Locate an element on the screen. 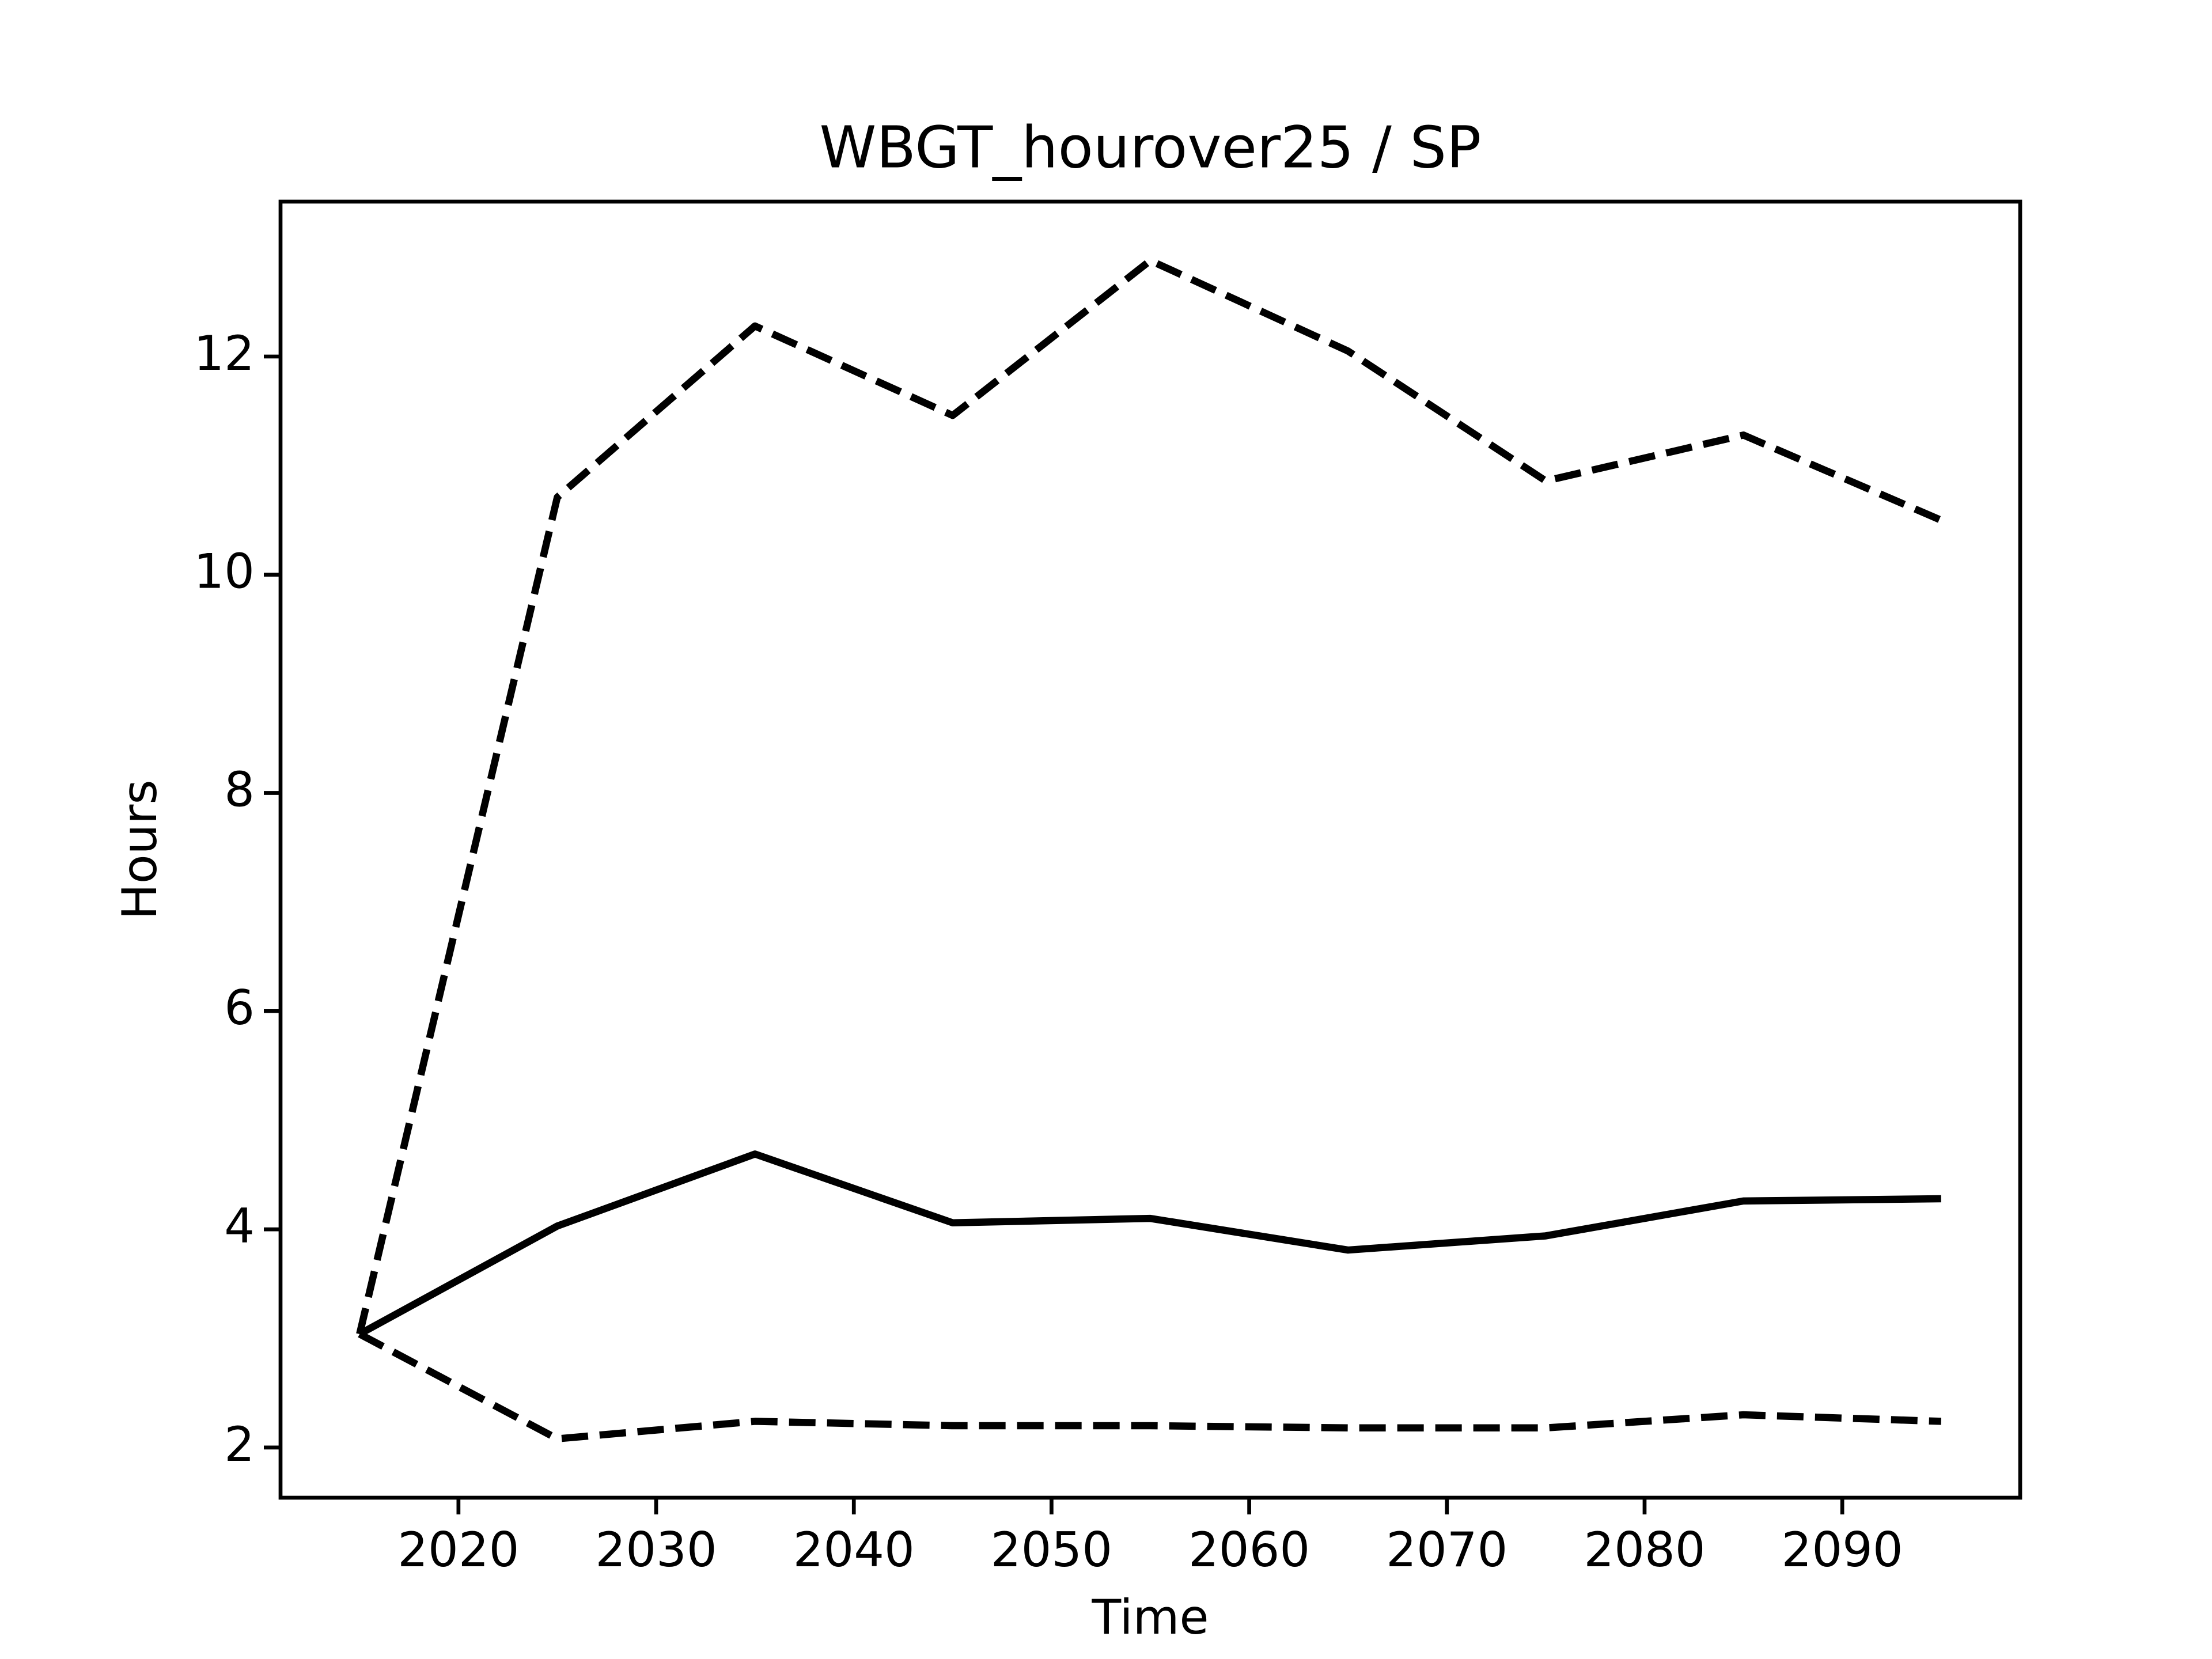  x-tick-label: 2030 is located at coordinates (656, 1550).